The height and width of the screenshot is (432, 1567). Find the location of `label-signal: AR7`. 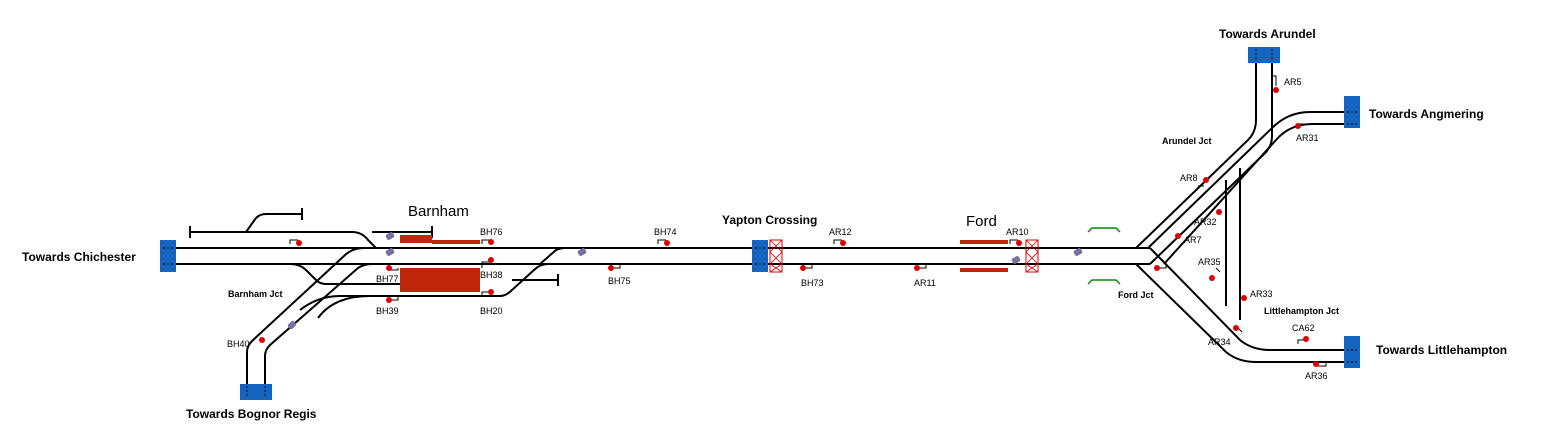

label-signal: AR7 is located at coordinates (1193, 240).